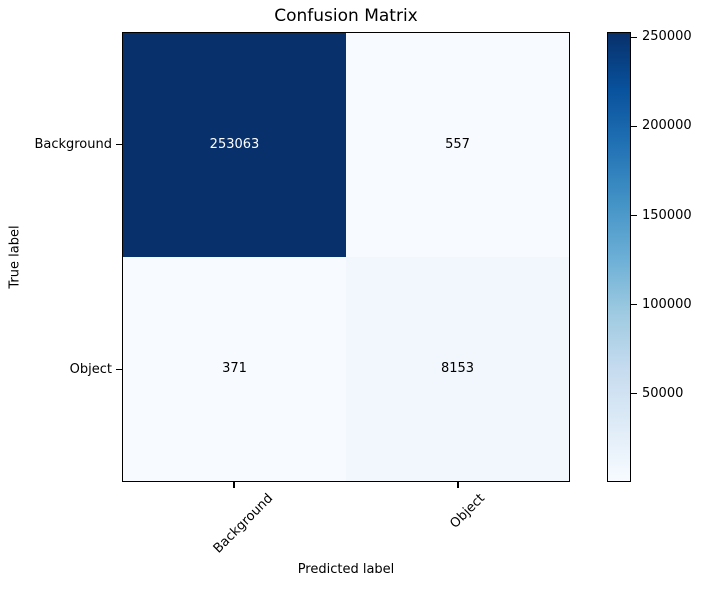  I want to click on matrix-cell: 557, so click(457, 145).